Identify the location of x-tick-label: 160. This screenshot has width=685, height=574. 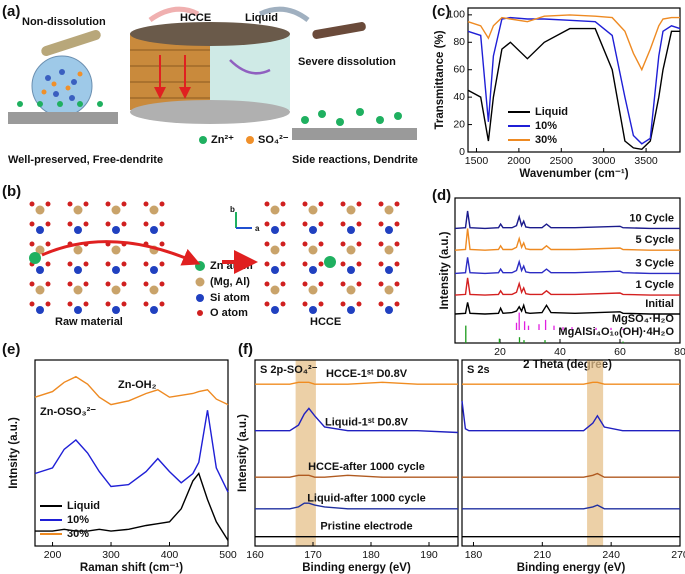
(255, 555).